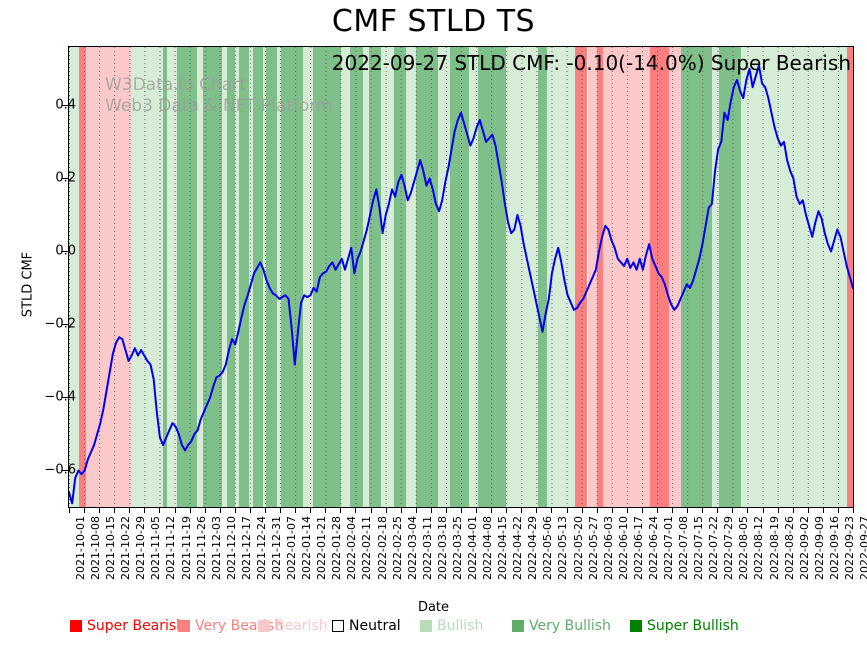 The image size is (867, 646). Describe the element at coordinates (638, 548) in the screenshot. I see `x-axis-tick-label: 2022-06-17` at that location.